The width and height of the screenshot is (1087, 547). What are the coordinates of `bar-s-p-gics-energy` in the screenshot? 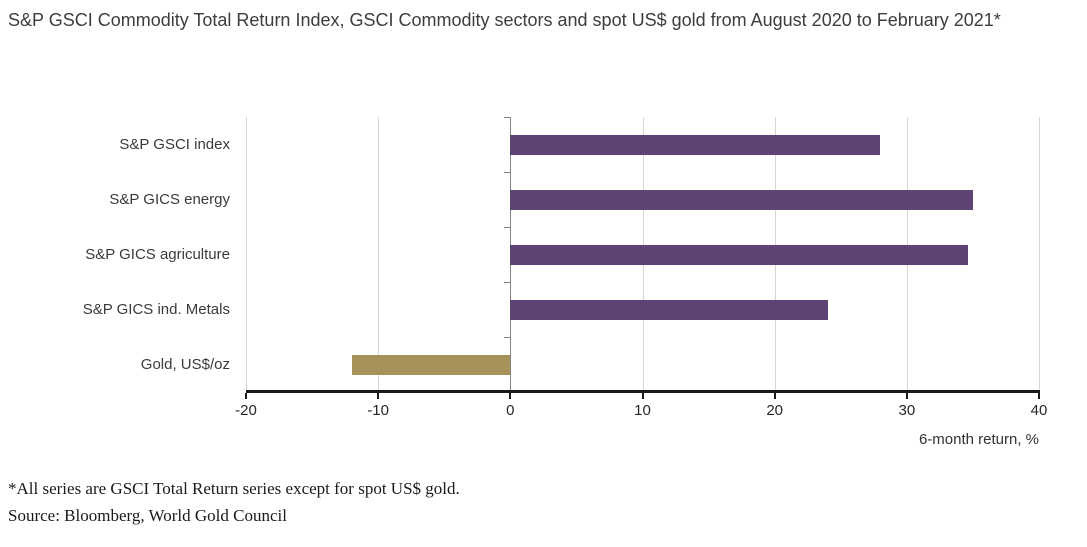 It's located at (741, 199).